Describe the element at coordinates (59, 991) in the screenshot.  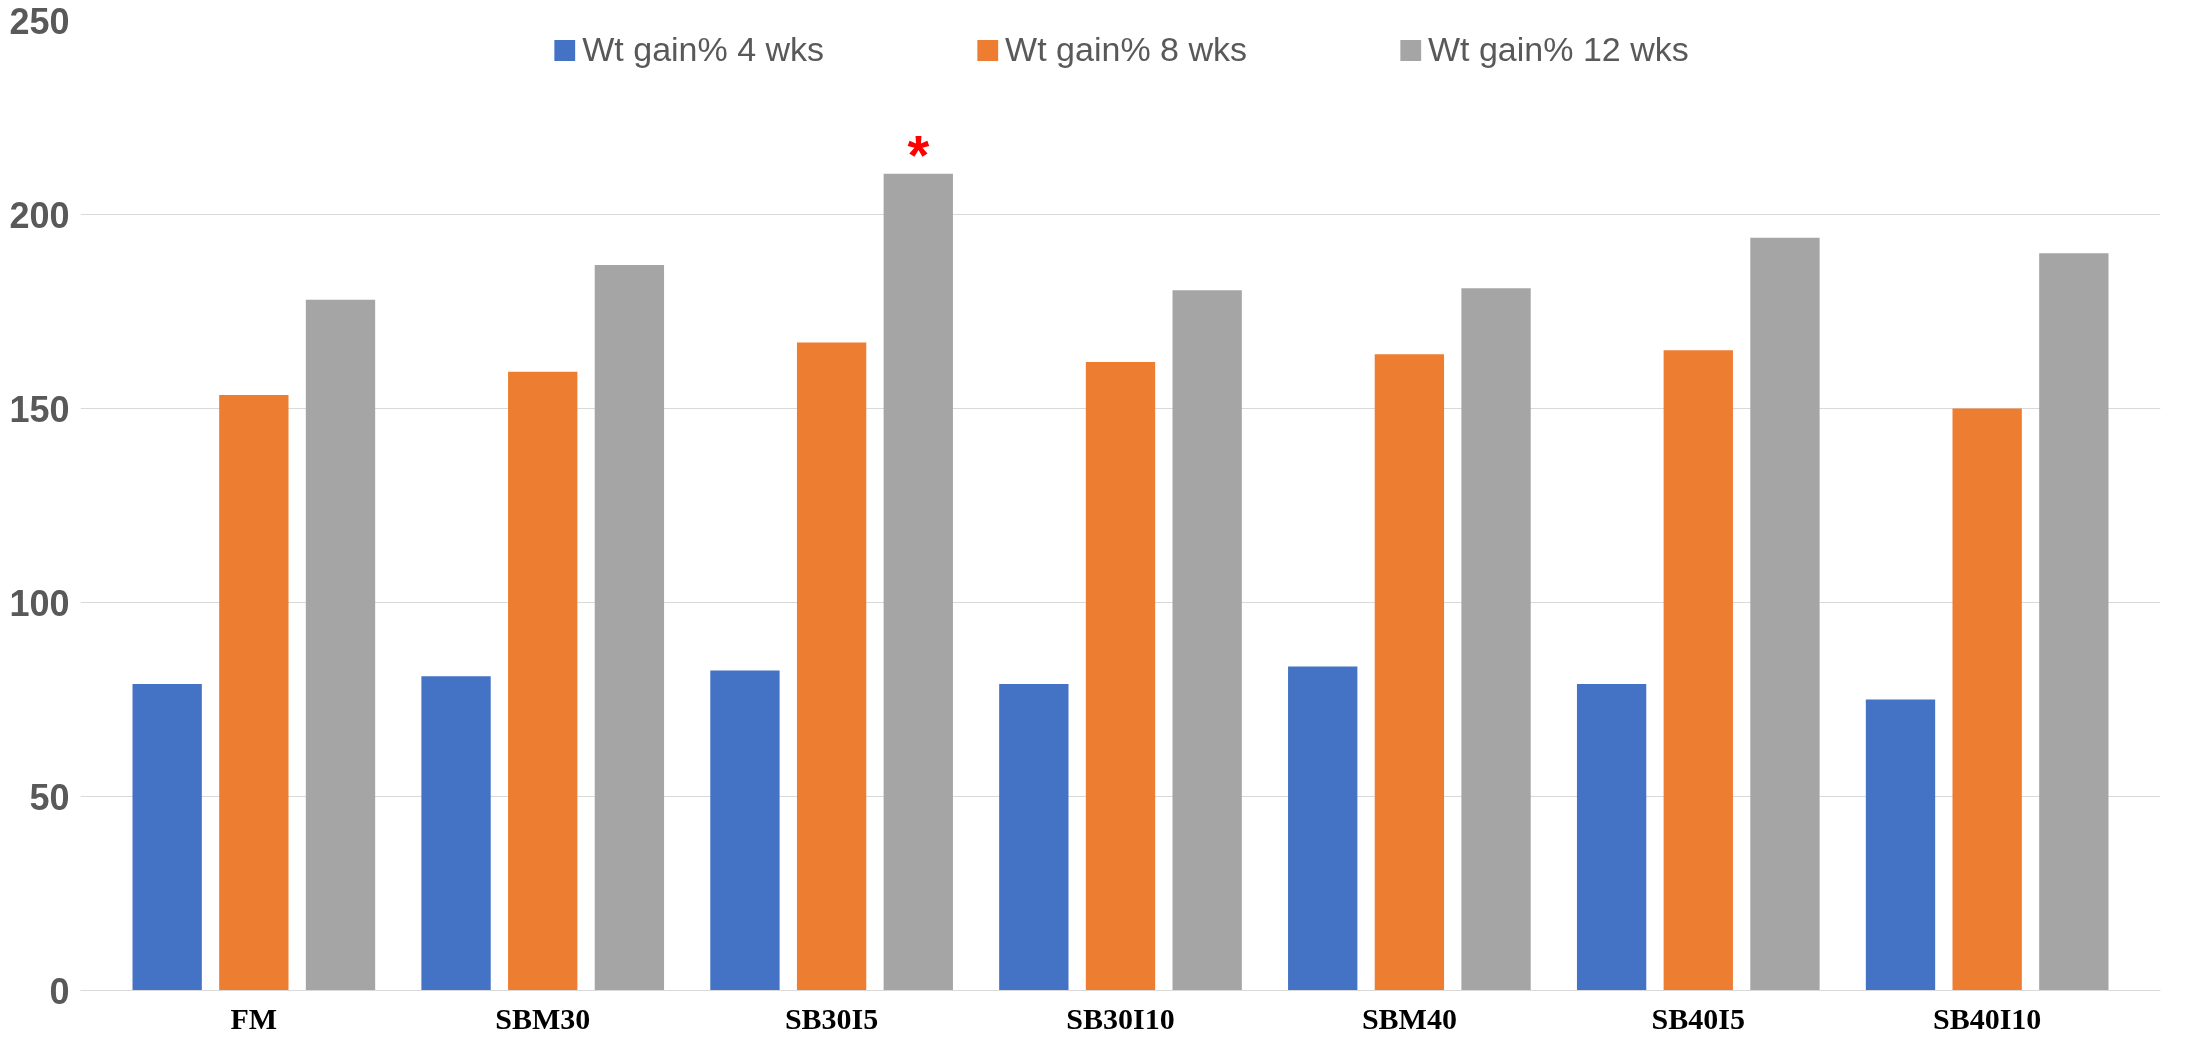
I see `y-tick-label: 0` at that location.